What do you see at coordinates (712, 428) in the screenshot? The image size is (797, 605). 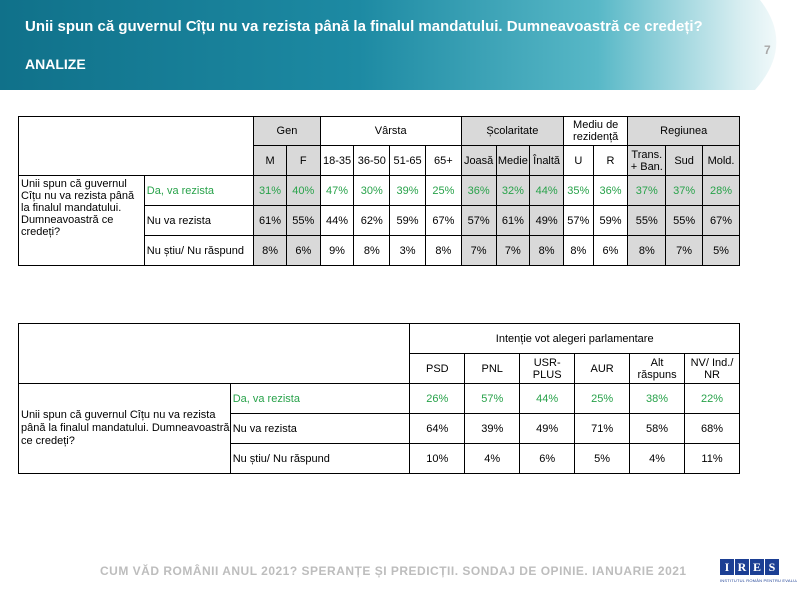 I see `table-cell: 68%` at bounding box center [712, 428].